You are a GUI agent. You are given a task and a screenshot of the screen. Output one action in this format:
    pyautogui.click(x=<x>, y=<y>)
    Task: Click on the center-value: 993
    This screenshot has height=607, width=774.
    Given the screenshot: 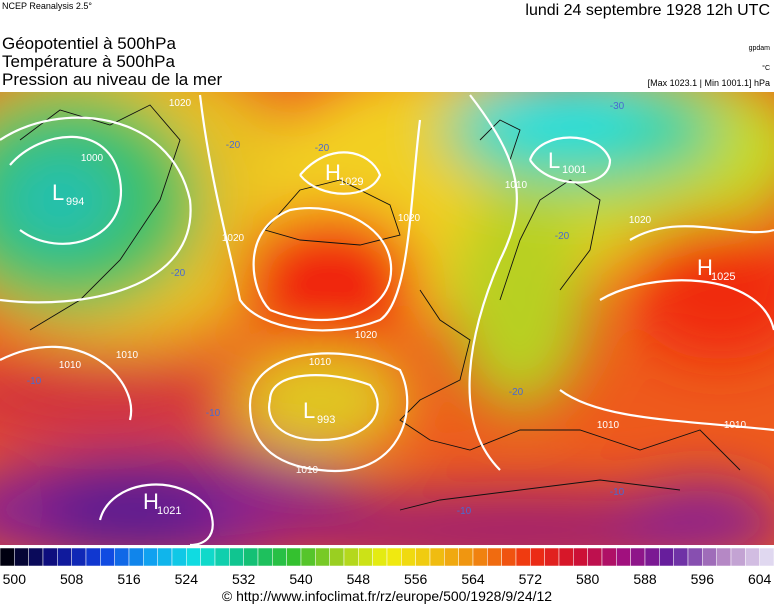 What is the action you would take?
    pyautogui.click(x=326, y=420)
    